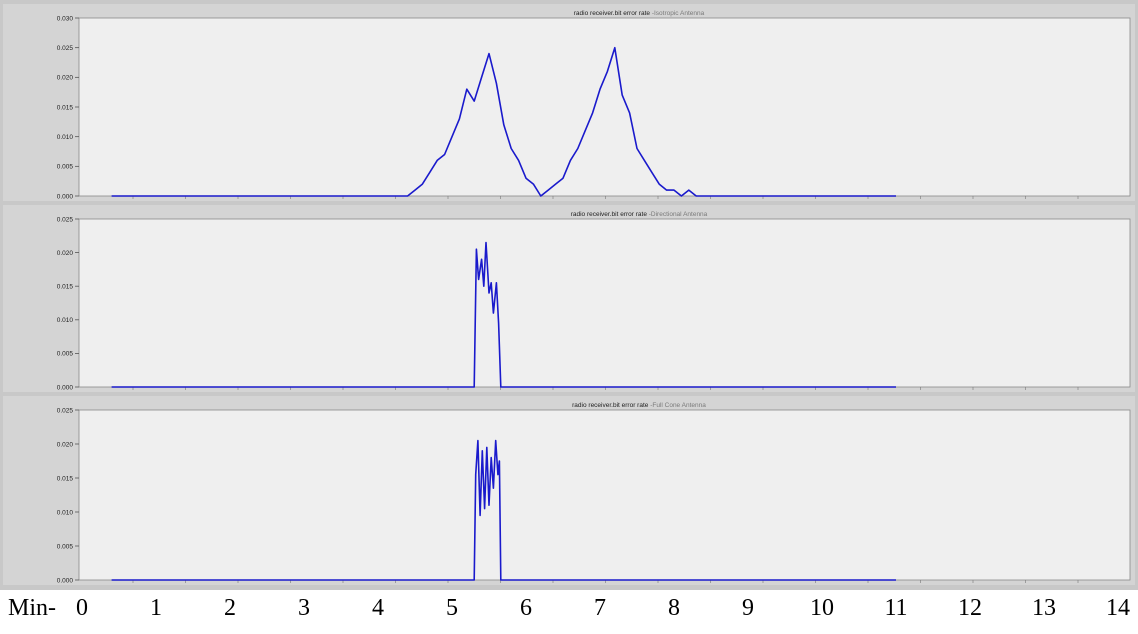 The image size is (1138, 634). I want to click on x-axis-label: 8, so click(674, 608).